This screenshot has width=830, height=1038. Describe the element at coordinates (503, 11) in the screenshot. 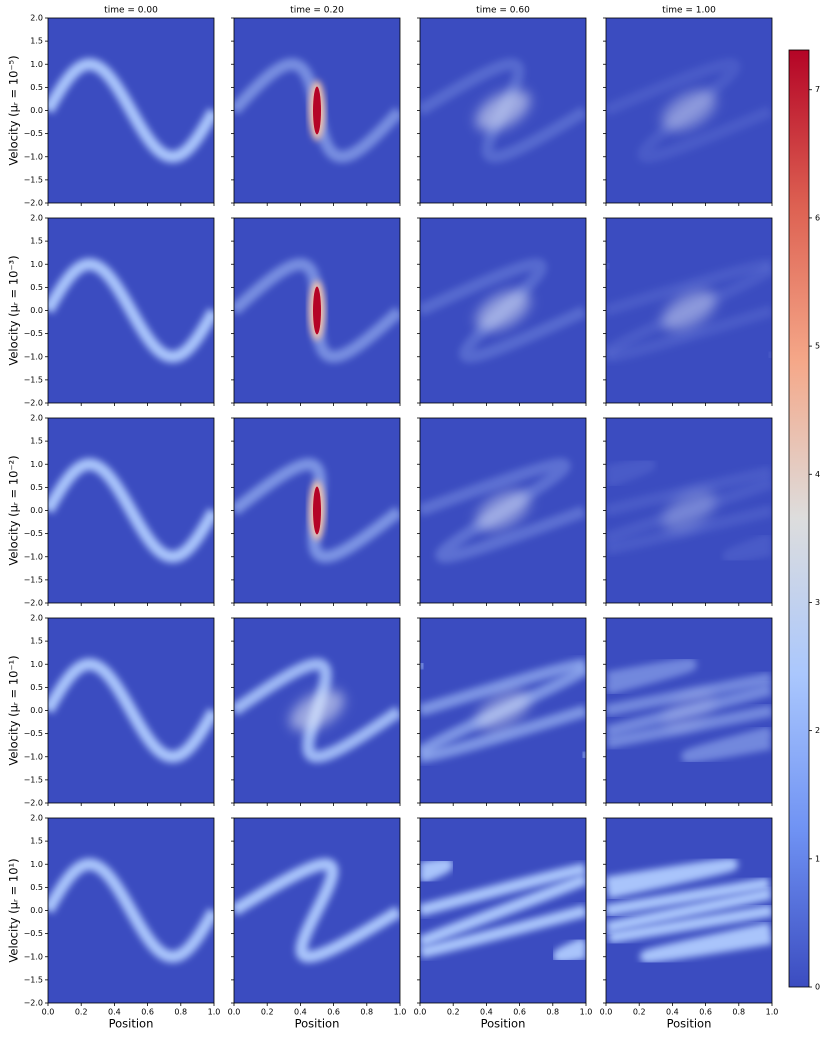

I see `column-title: time = 0.60` at that location.